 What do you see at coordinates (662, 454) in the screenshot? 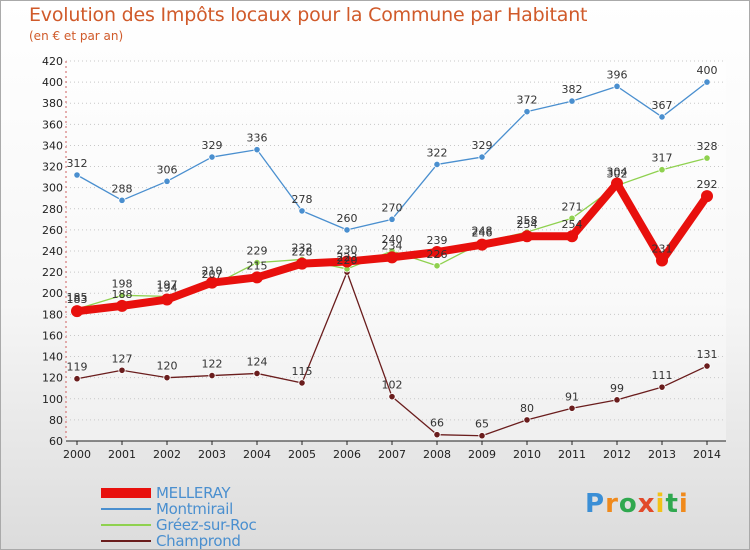
I see `x-tick-label: 2013` at bounding box center [662, 454].